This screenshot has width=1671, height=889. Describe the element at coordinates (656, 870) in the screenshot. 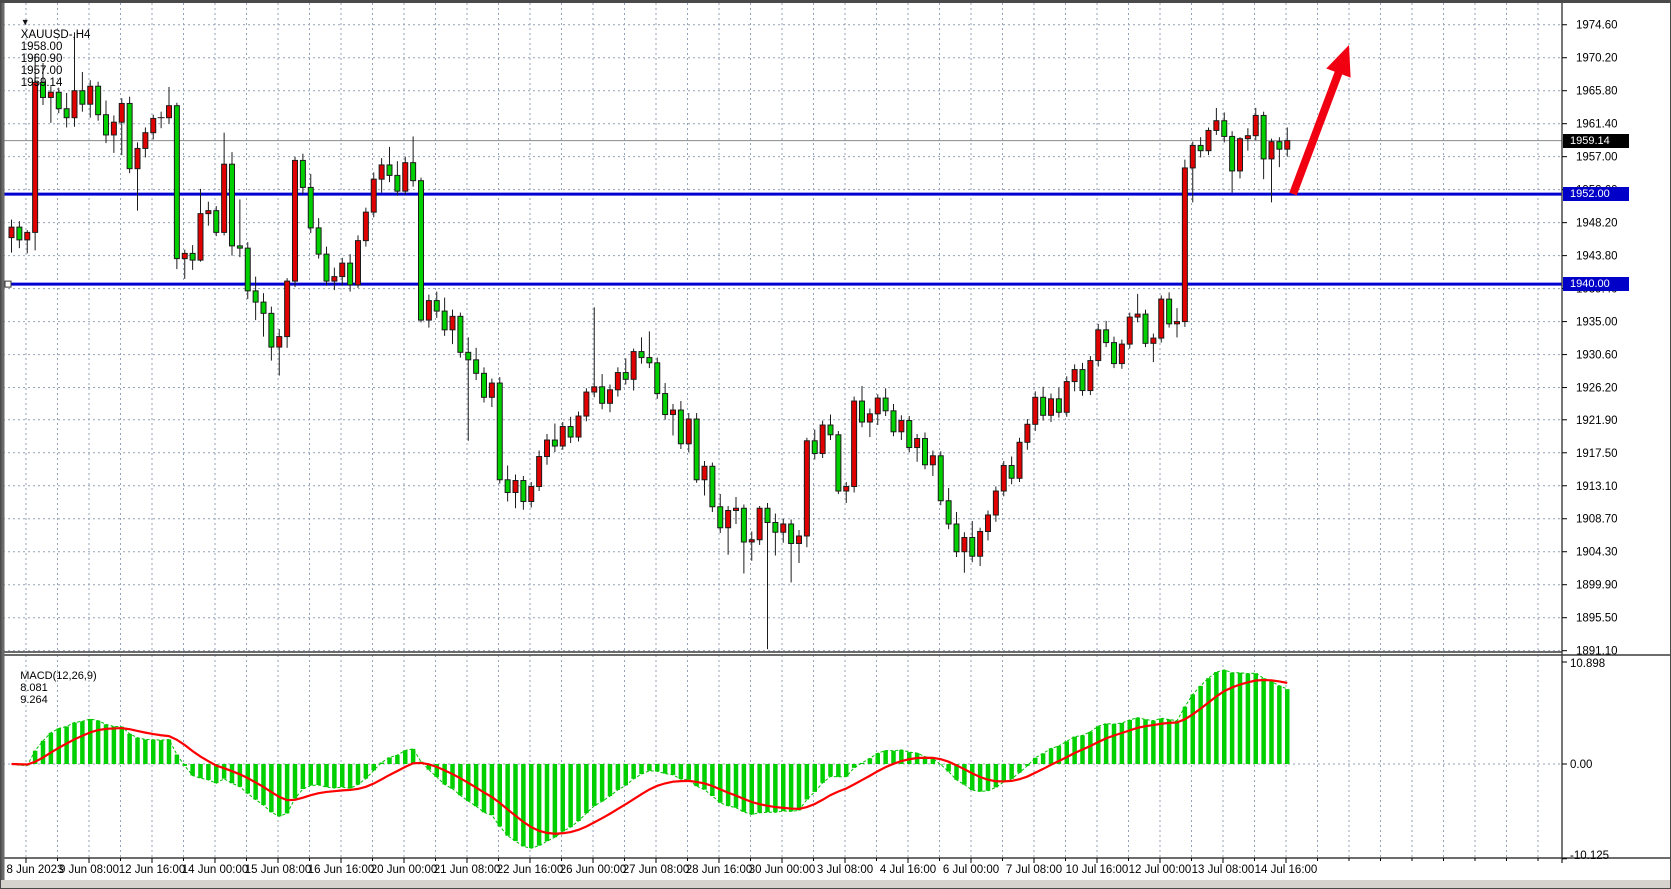

I see `time-axis-label: 27 Jun 08:00` at that location.